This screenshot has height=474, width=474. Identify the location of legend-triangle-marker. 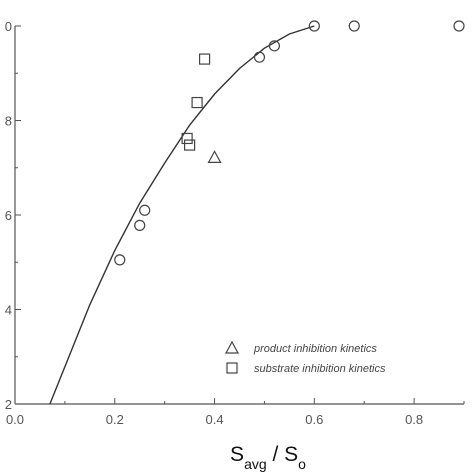
(232, 347).